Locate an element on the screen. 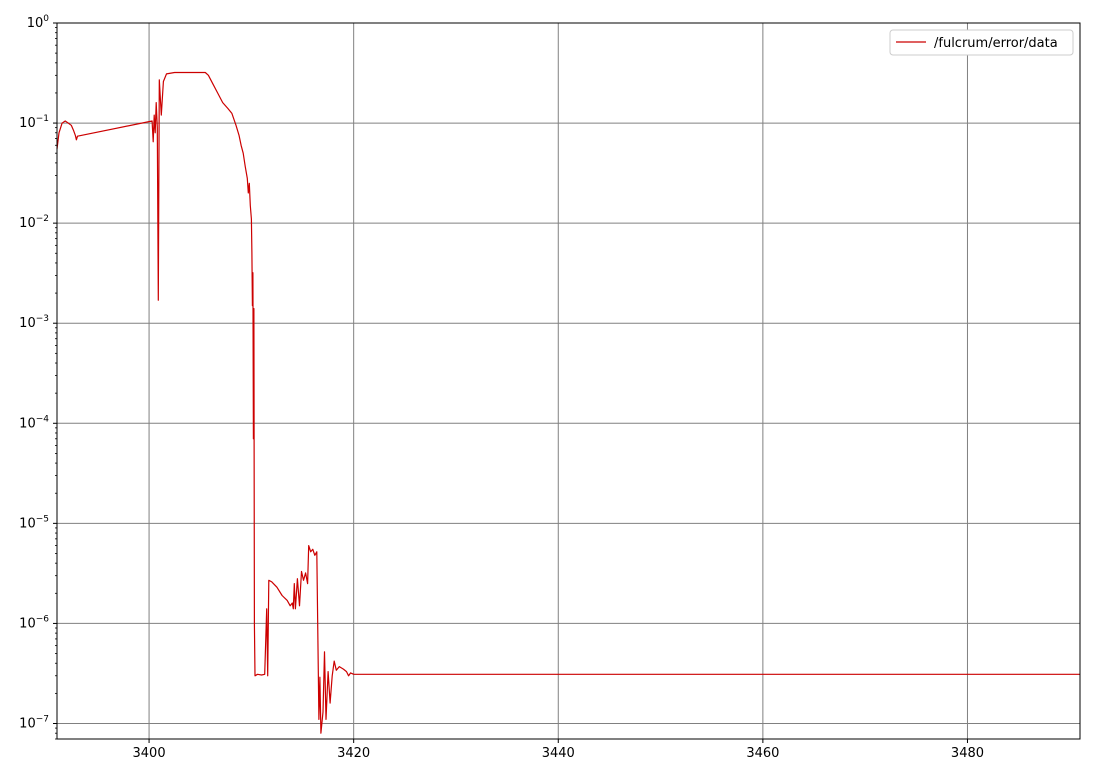 Image resolution: width=1098 pixels, height=778 pixels. y-tick-exponent: −3 is located at coordinates (42, 319).